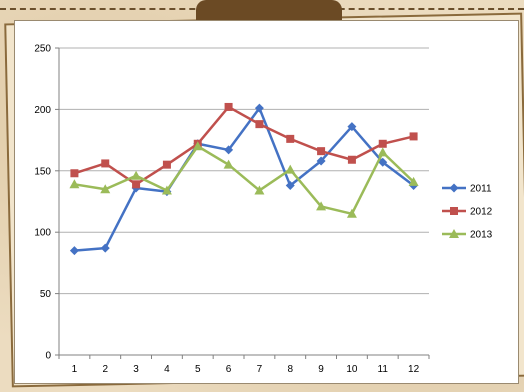 This screenshot has width=524, height=392. I want to click on x-tick-label: 11, so click(383, 369).